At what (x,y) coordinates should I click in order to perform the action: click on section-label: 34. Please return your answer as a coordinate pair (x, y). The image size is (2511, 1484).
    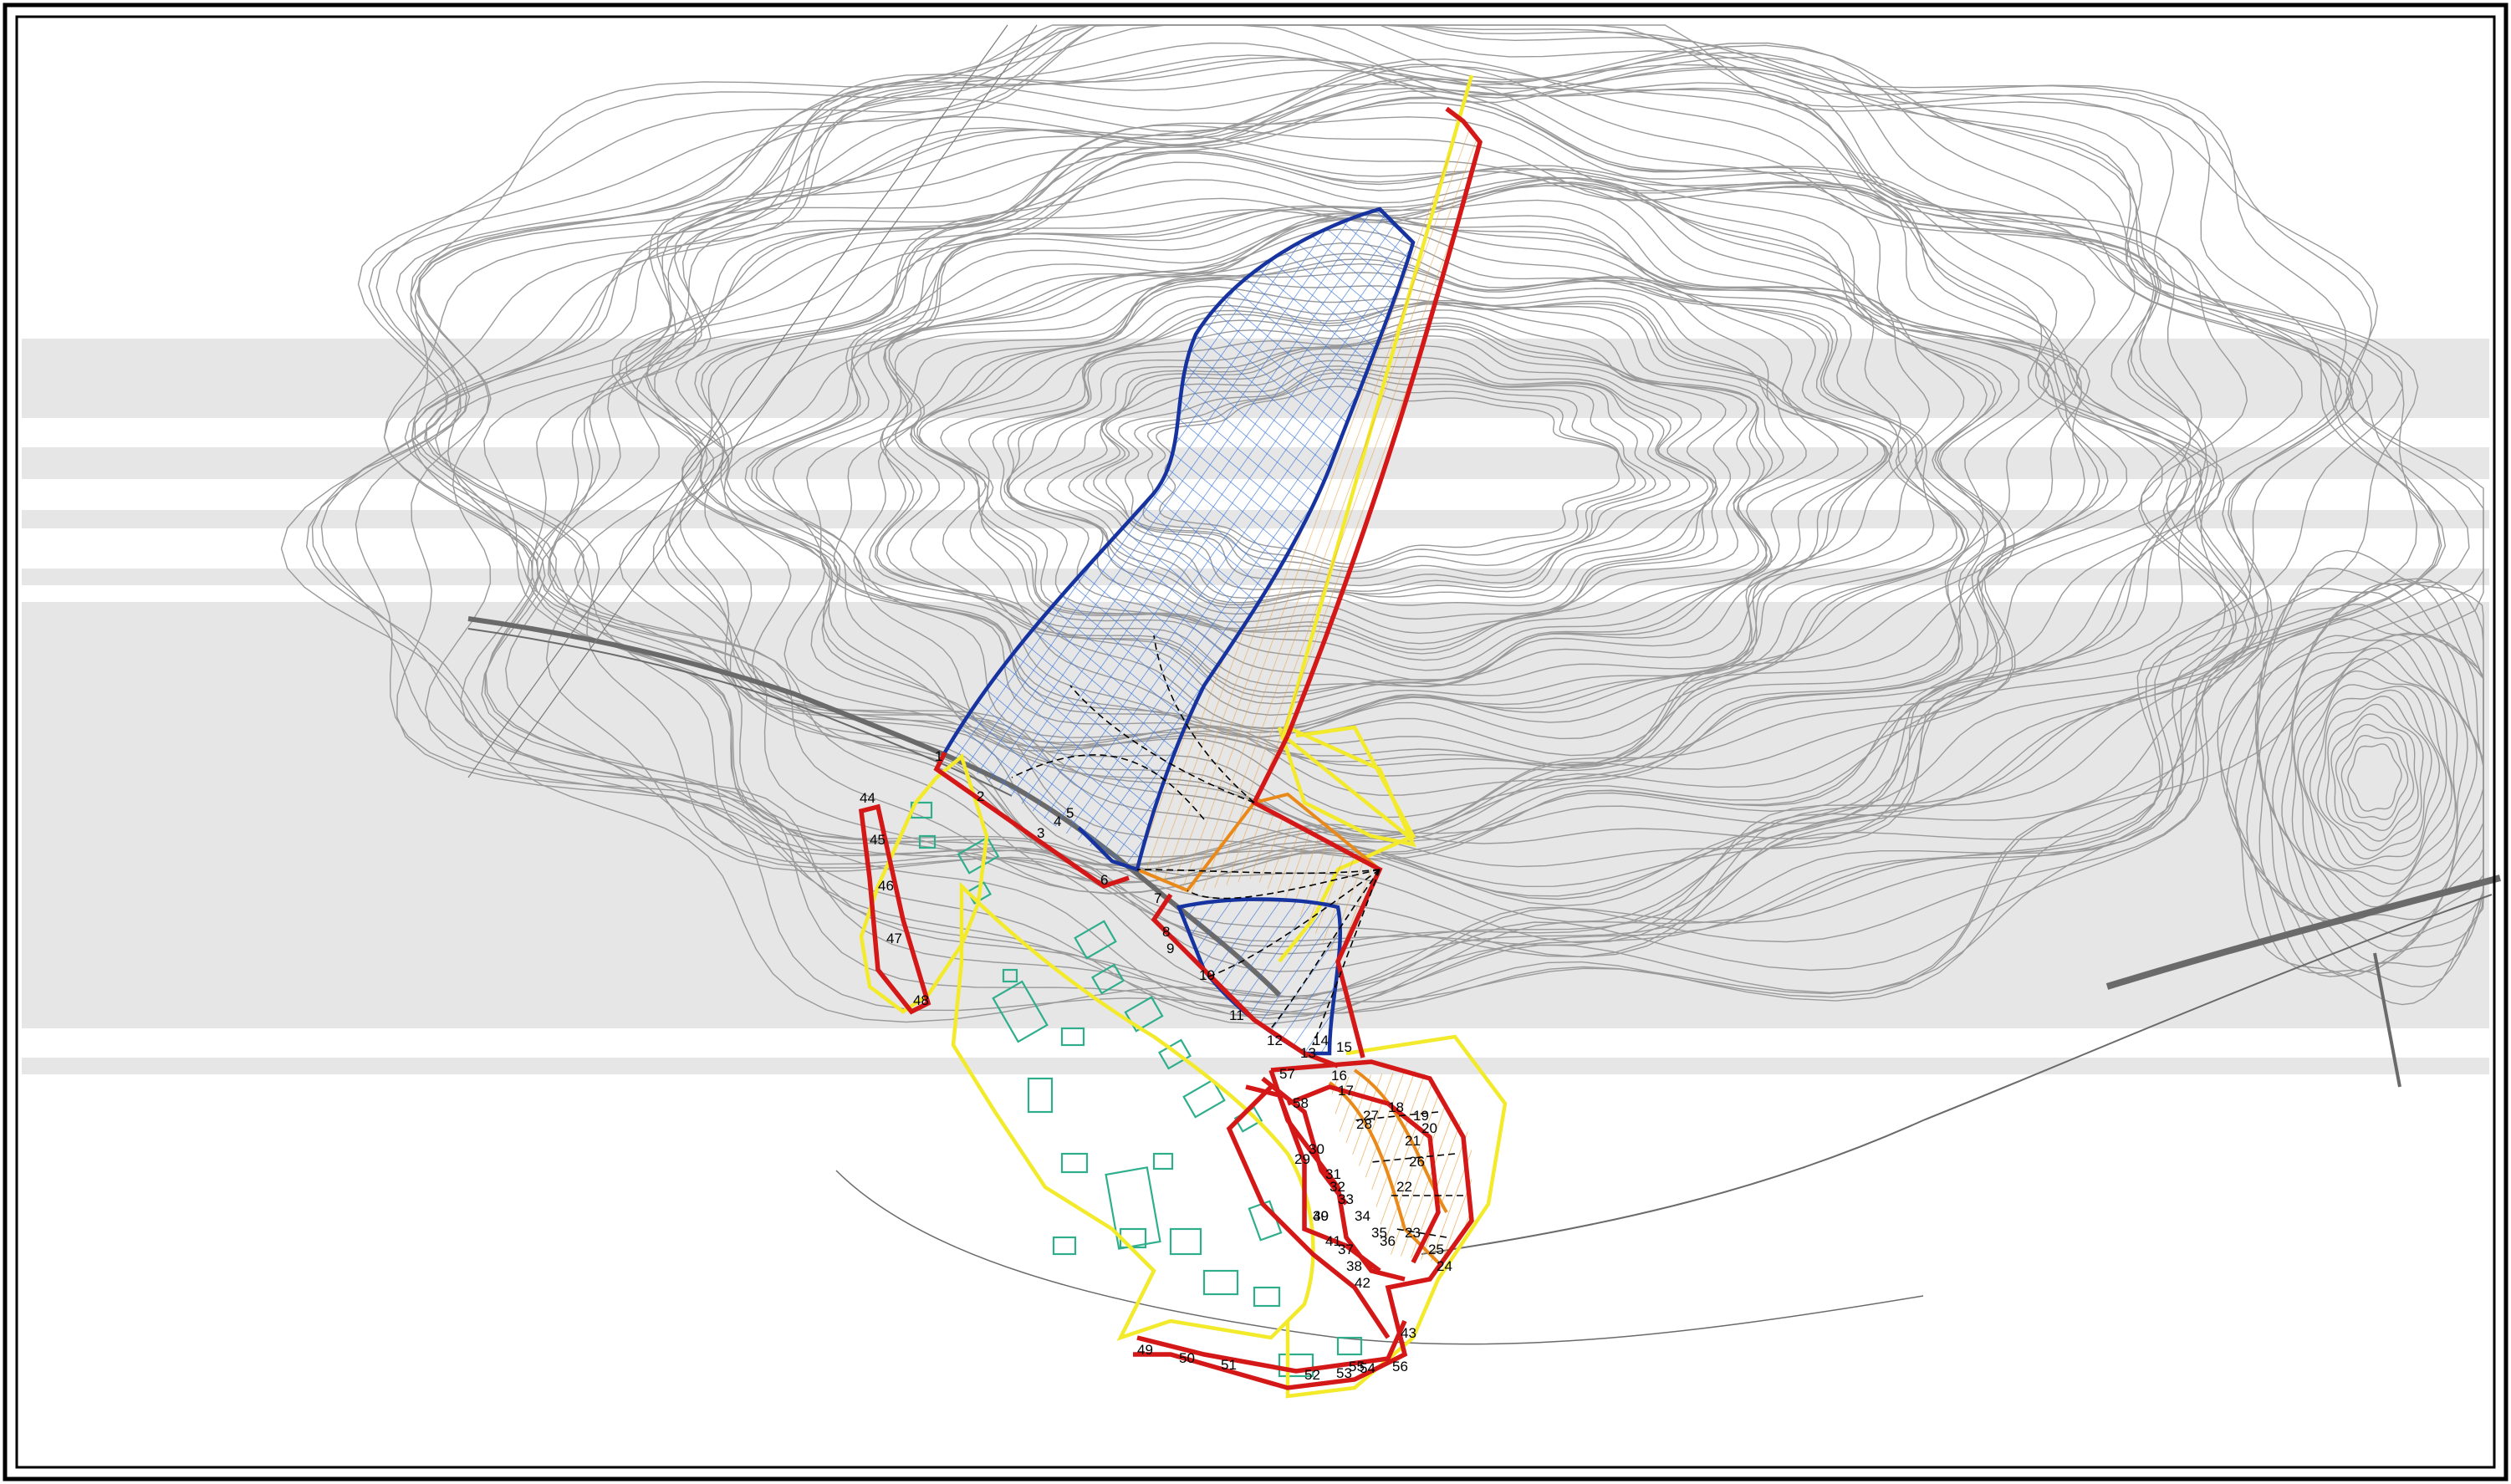
    Looking at the image, I should click on (1362, 1216).